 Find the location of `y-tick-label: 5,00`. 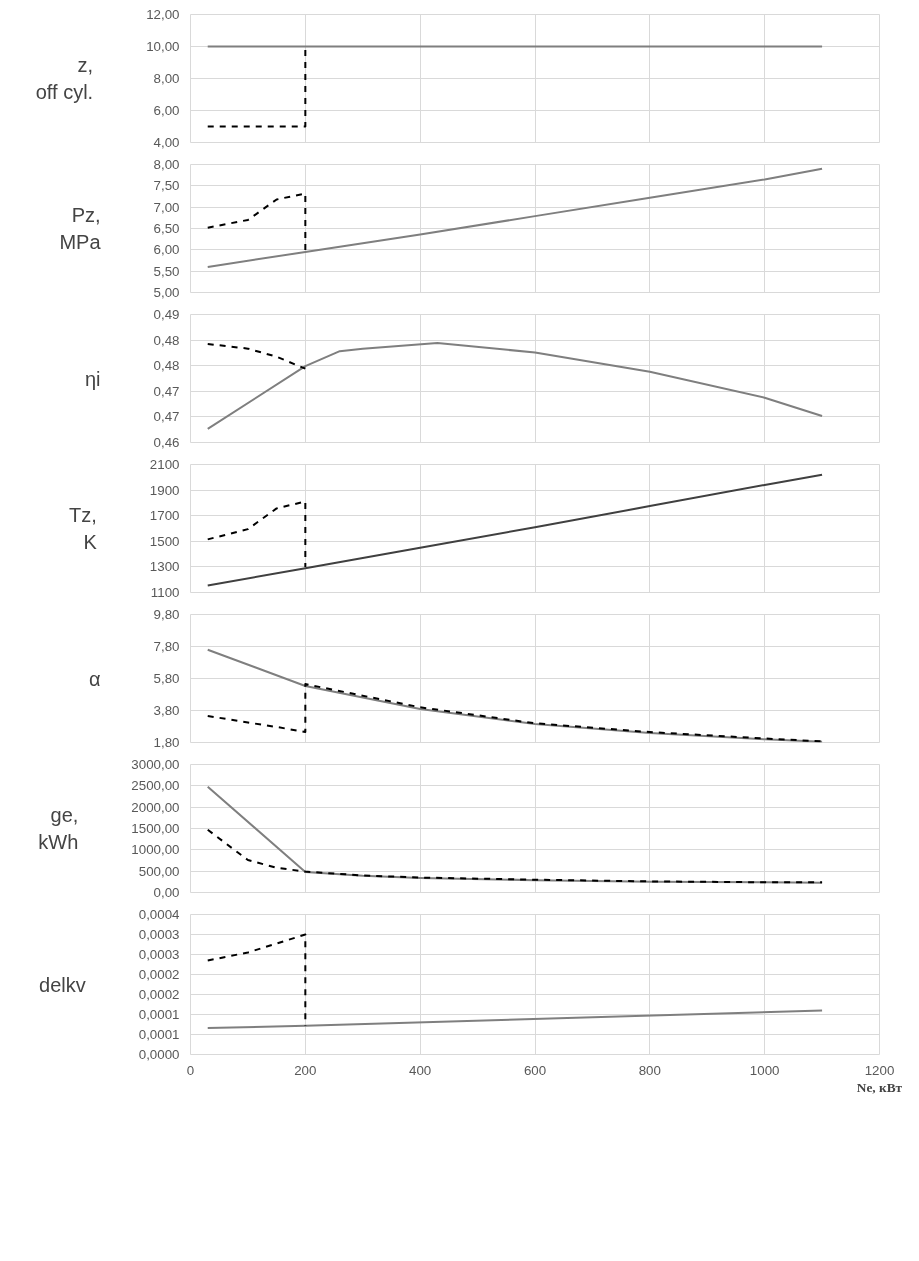

y-tick-label: 5,00 is located at coordinates (166, 292).